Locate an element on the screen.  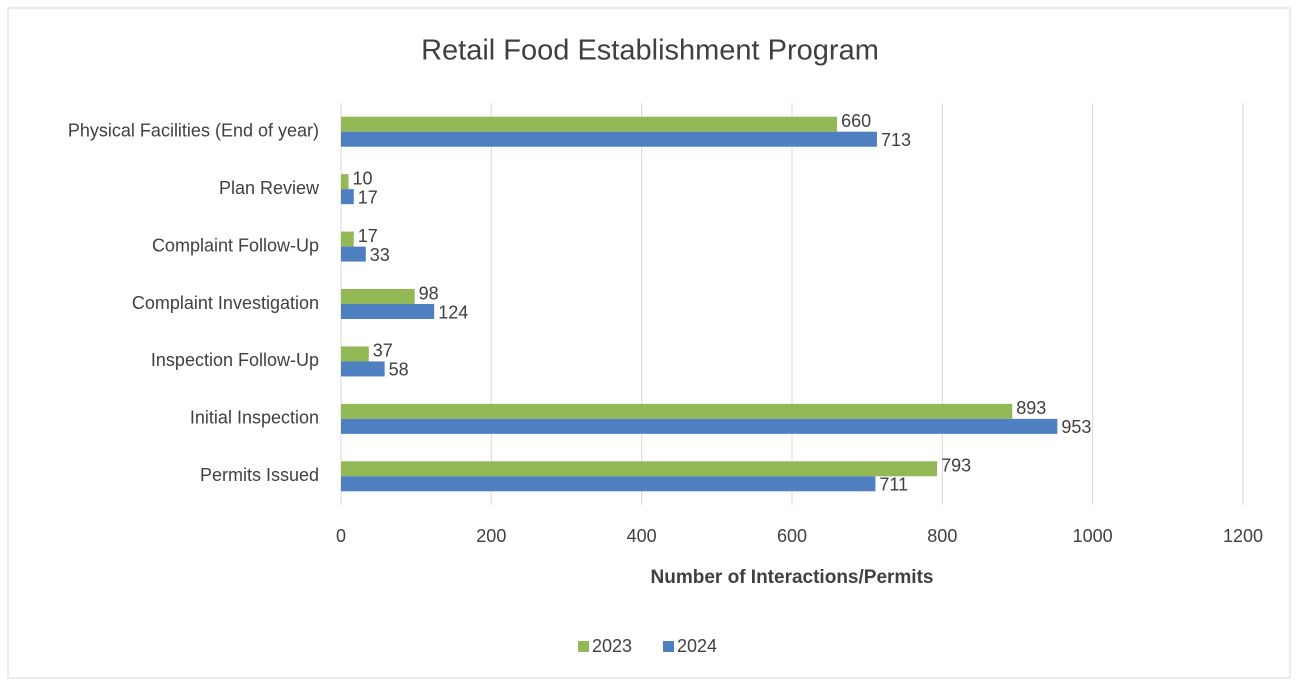
x-tick-label: 800 is located at coordinates (942, 536).